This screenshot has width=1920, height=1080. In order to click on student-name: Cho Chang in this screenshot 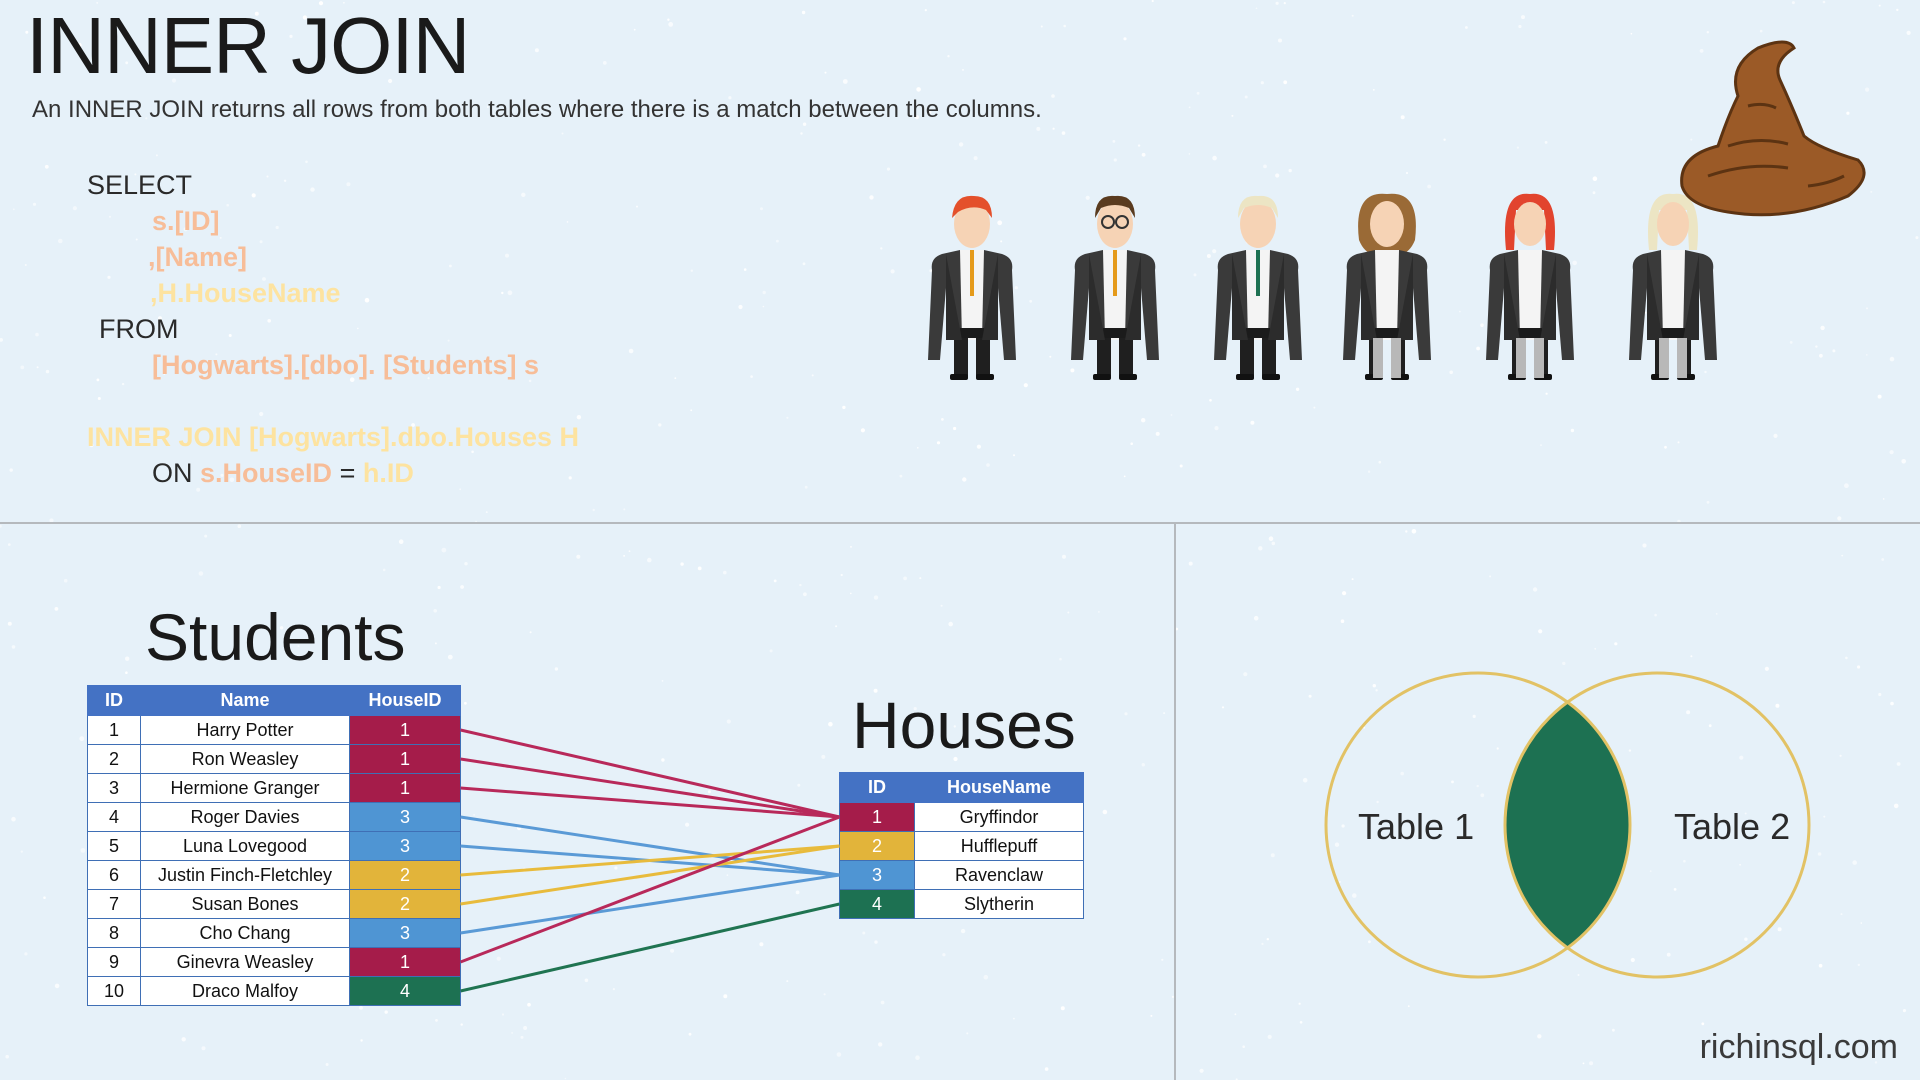, I will do `click(245, 933)`.